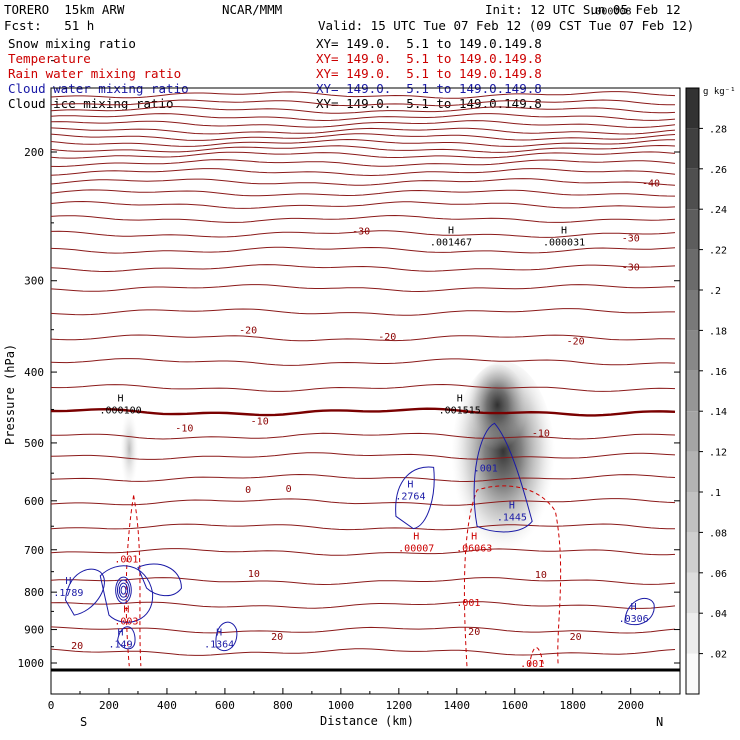 This screenshot has height=740, width=740. I want to click on y-tick-label: 200, so click(34, 152).